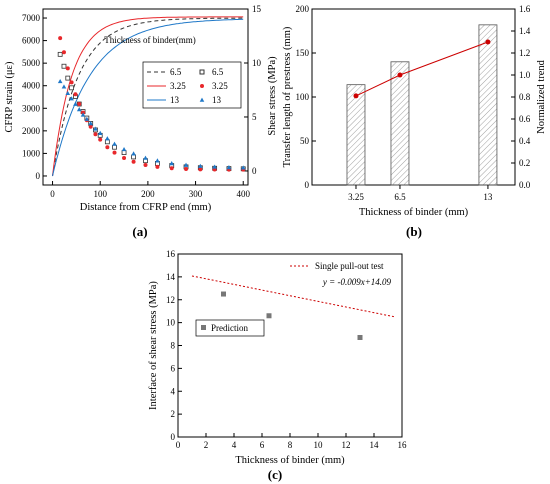  Describe the element at coordinates (171, 254) in the screenshot. I see `y-tick-label: 16` at that location.